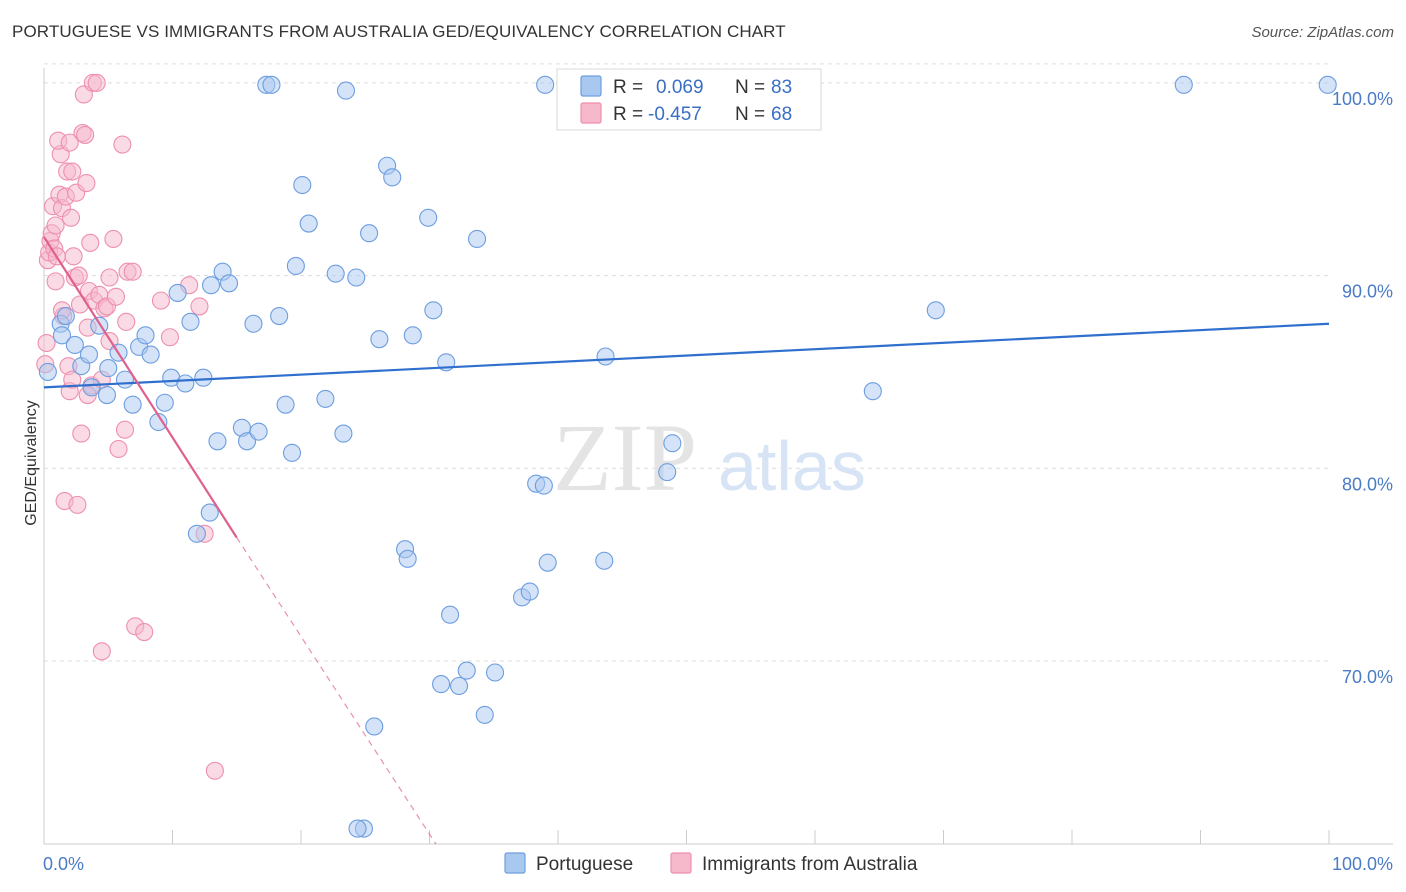 The width and height of the screenshot is (1406, 892). Describe the element at coordinates (1322, 32) in the screenshot. I see `source-label: Source: ZipAtlas.com` at that location.